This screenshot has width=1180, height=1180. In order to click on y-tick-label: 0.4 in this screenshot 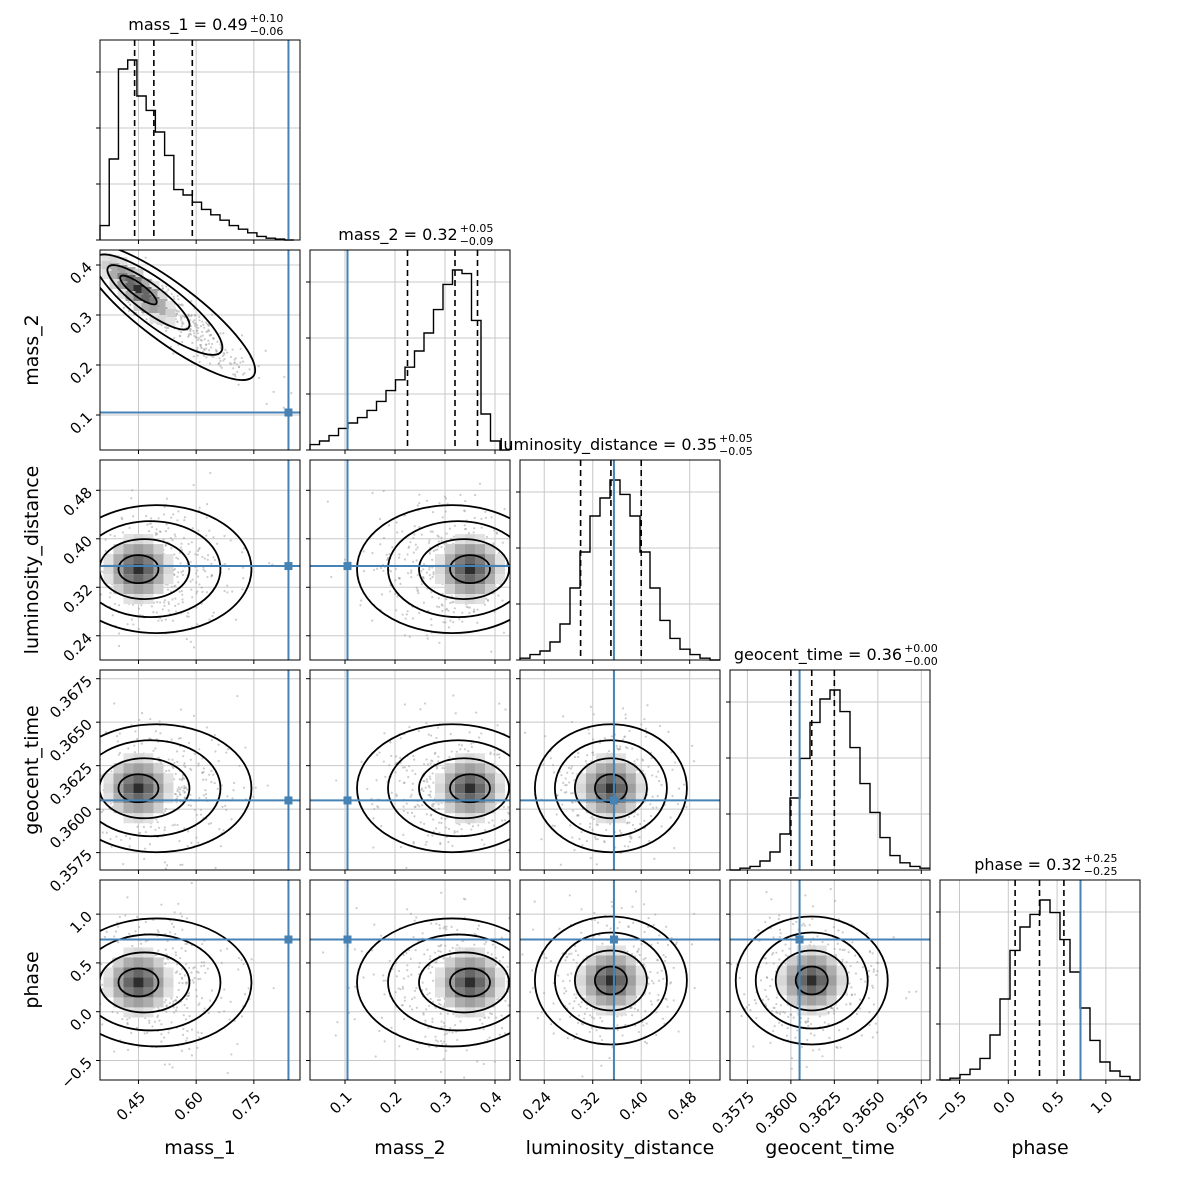, I will do `click(81, 273)`.